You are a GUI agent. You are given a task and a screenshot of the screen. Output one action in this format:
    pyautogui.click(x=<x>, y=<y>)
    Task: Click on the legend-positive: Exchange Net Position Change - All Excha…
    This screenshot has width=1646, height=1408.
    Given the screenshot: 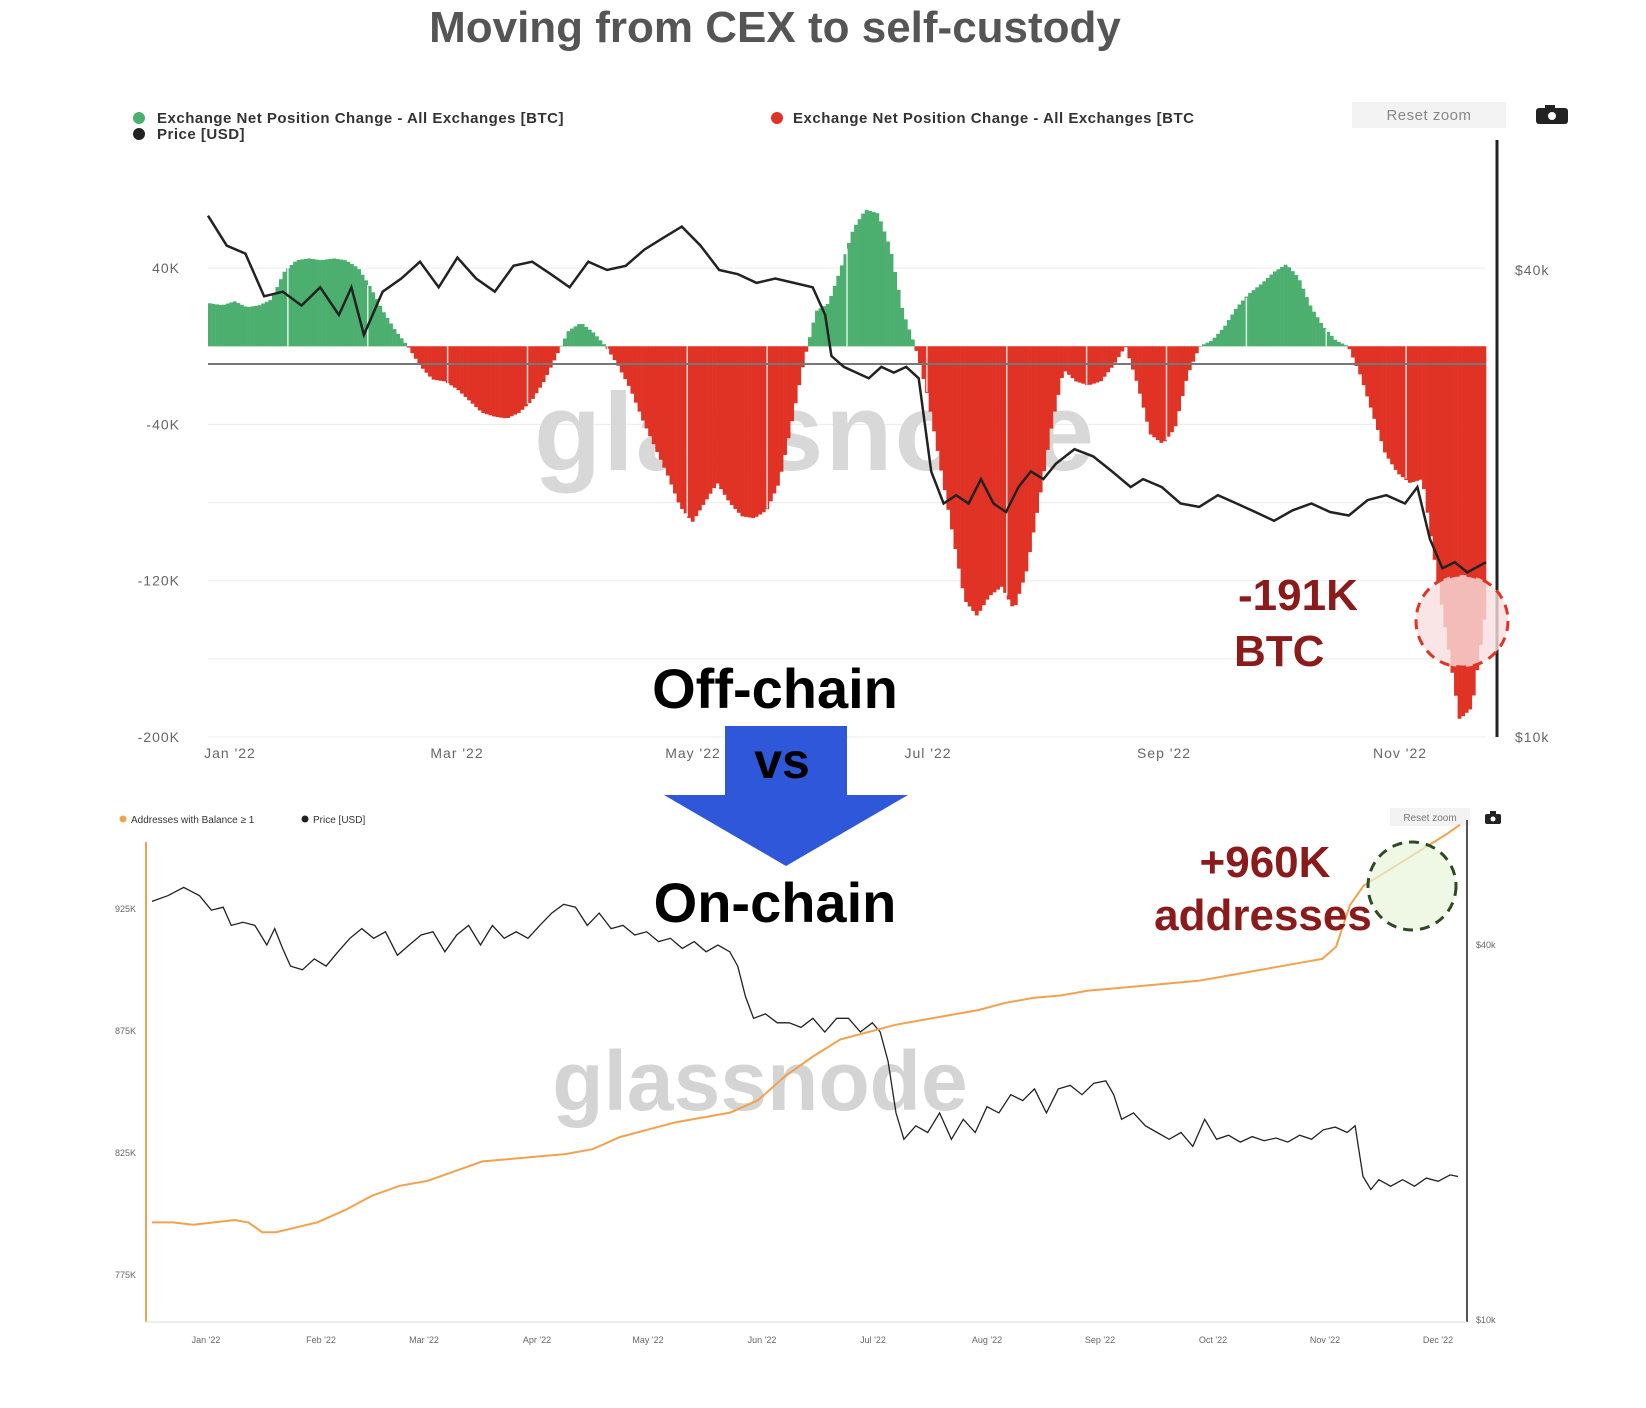 What is the action you would take?
    pyautogui.click(x=360, y=118)
    